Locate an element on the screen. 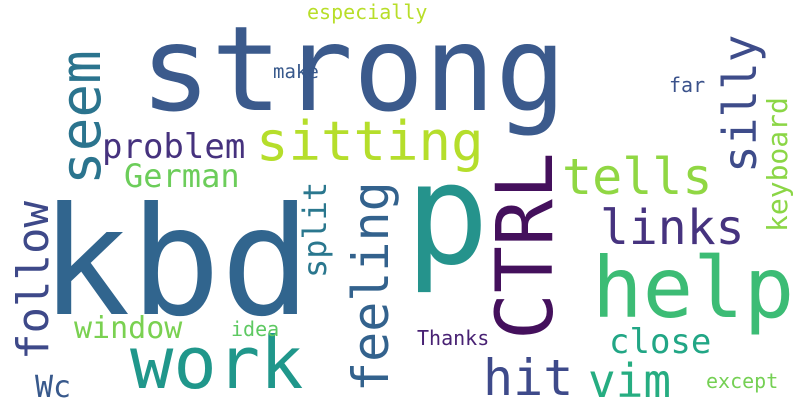 The image size is (800, 400). word-work: work is located at coordinates (216, 360).